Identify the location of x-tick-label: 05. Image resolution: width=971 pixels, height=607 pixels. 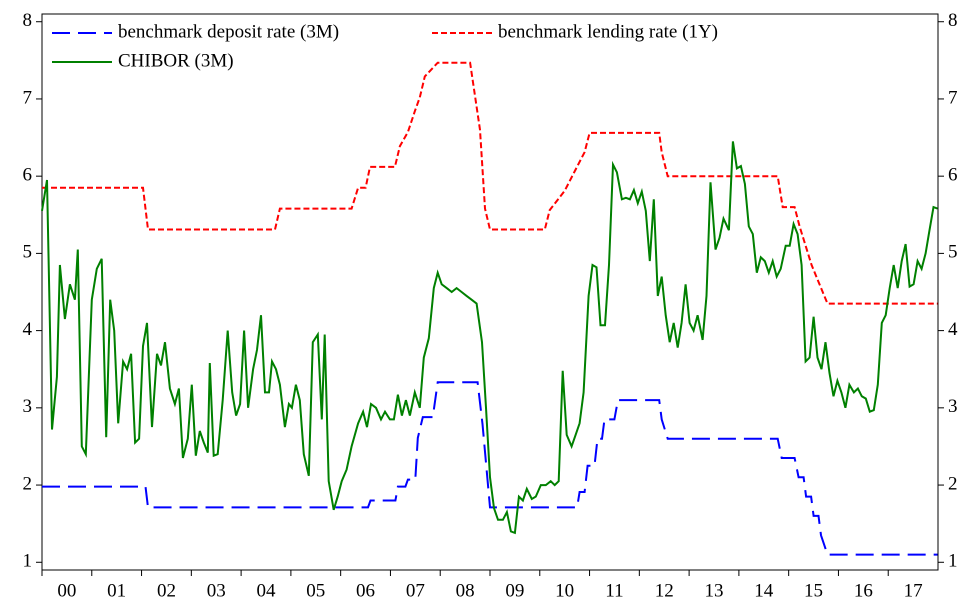
(315, 590).